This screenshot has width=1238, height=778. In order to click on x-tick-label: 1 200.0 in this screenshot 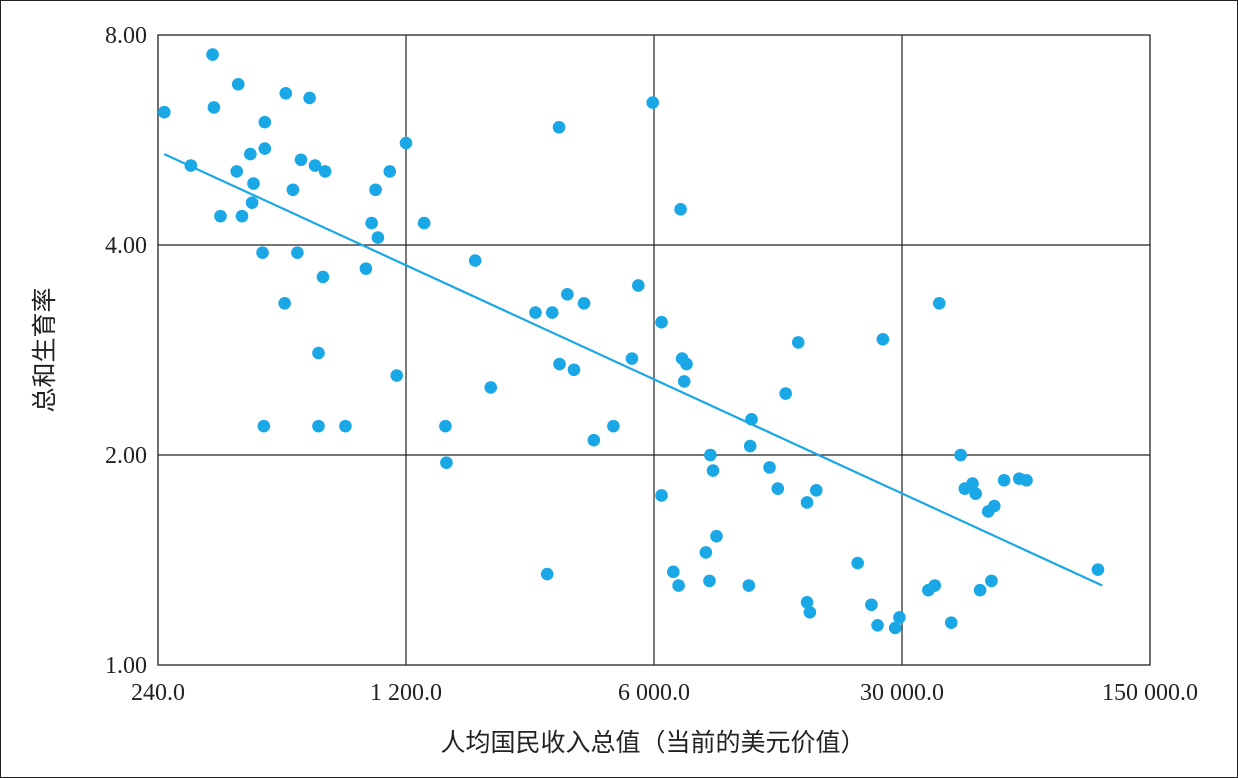, I will do `click(406, 693)`.